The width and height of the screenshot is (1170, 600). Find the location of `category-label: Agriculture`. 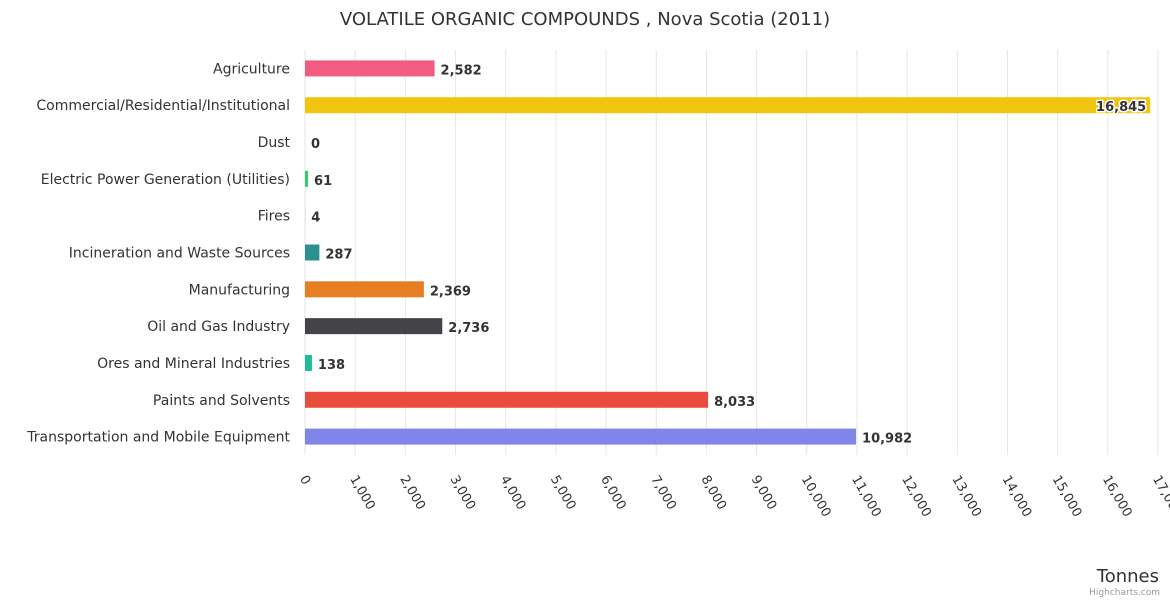

category-label: Agriculture is located at coordinates (251, 69).